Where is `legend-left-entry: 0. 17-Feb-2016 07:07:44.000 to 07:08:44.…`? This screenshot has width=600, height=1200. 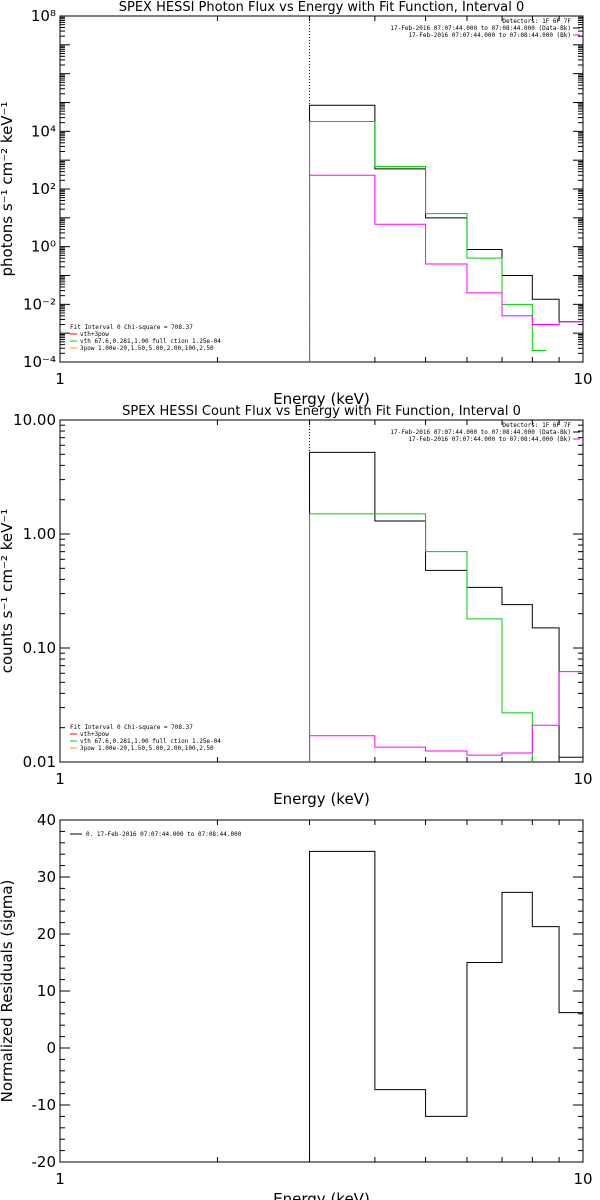 legend-left-entry: 0. 17-Feb-2016 07:07:44.000 to 07:08:44.… is located at coordinates (164, 834).